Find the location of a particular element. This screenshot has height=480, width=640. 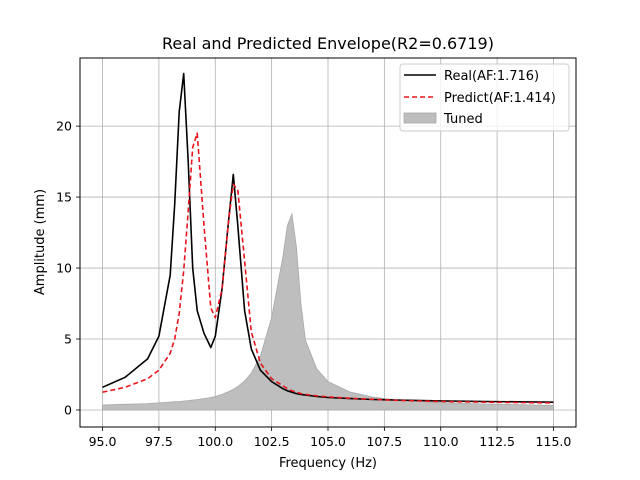

x-tick-label: 97.5 is located at coordinates (159, 441).